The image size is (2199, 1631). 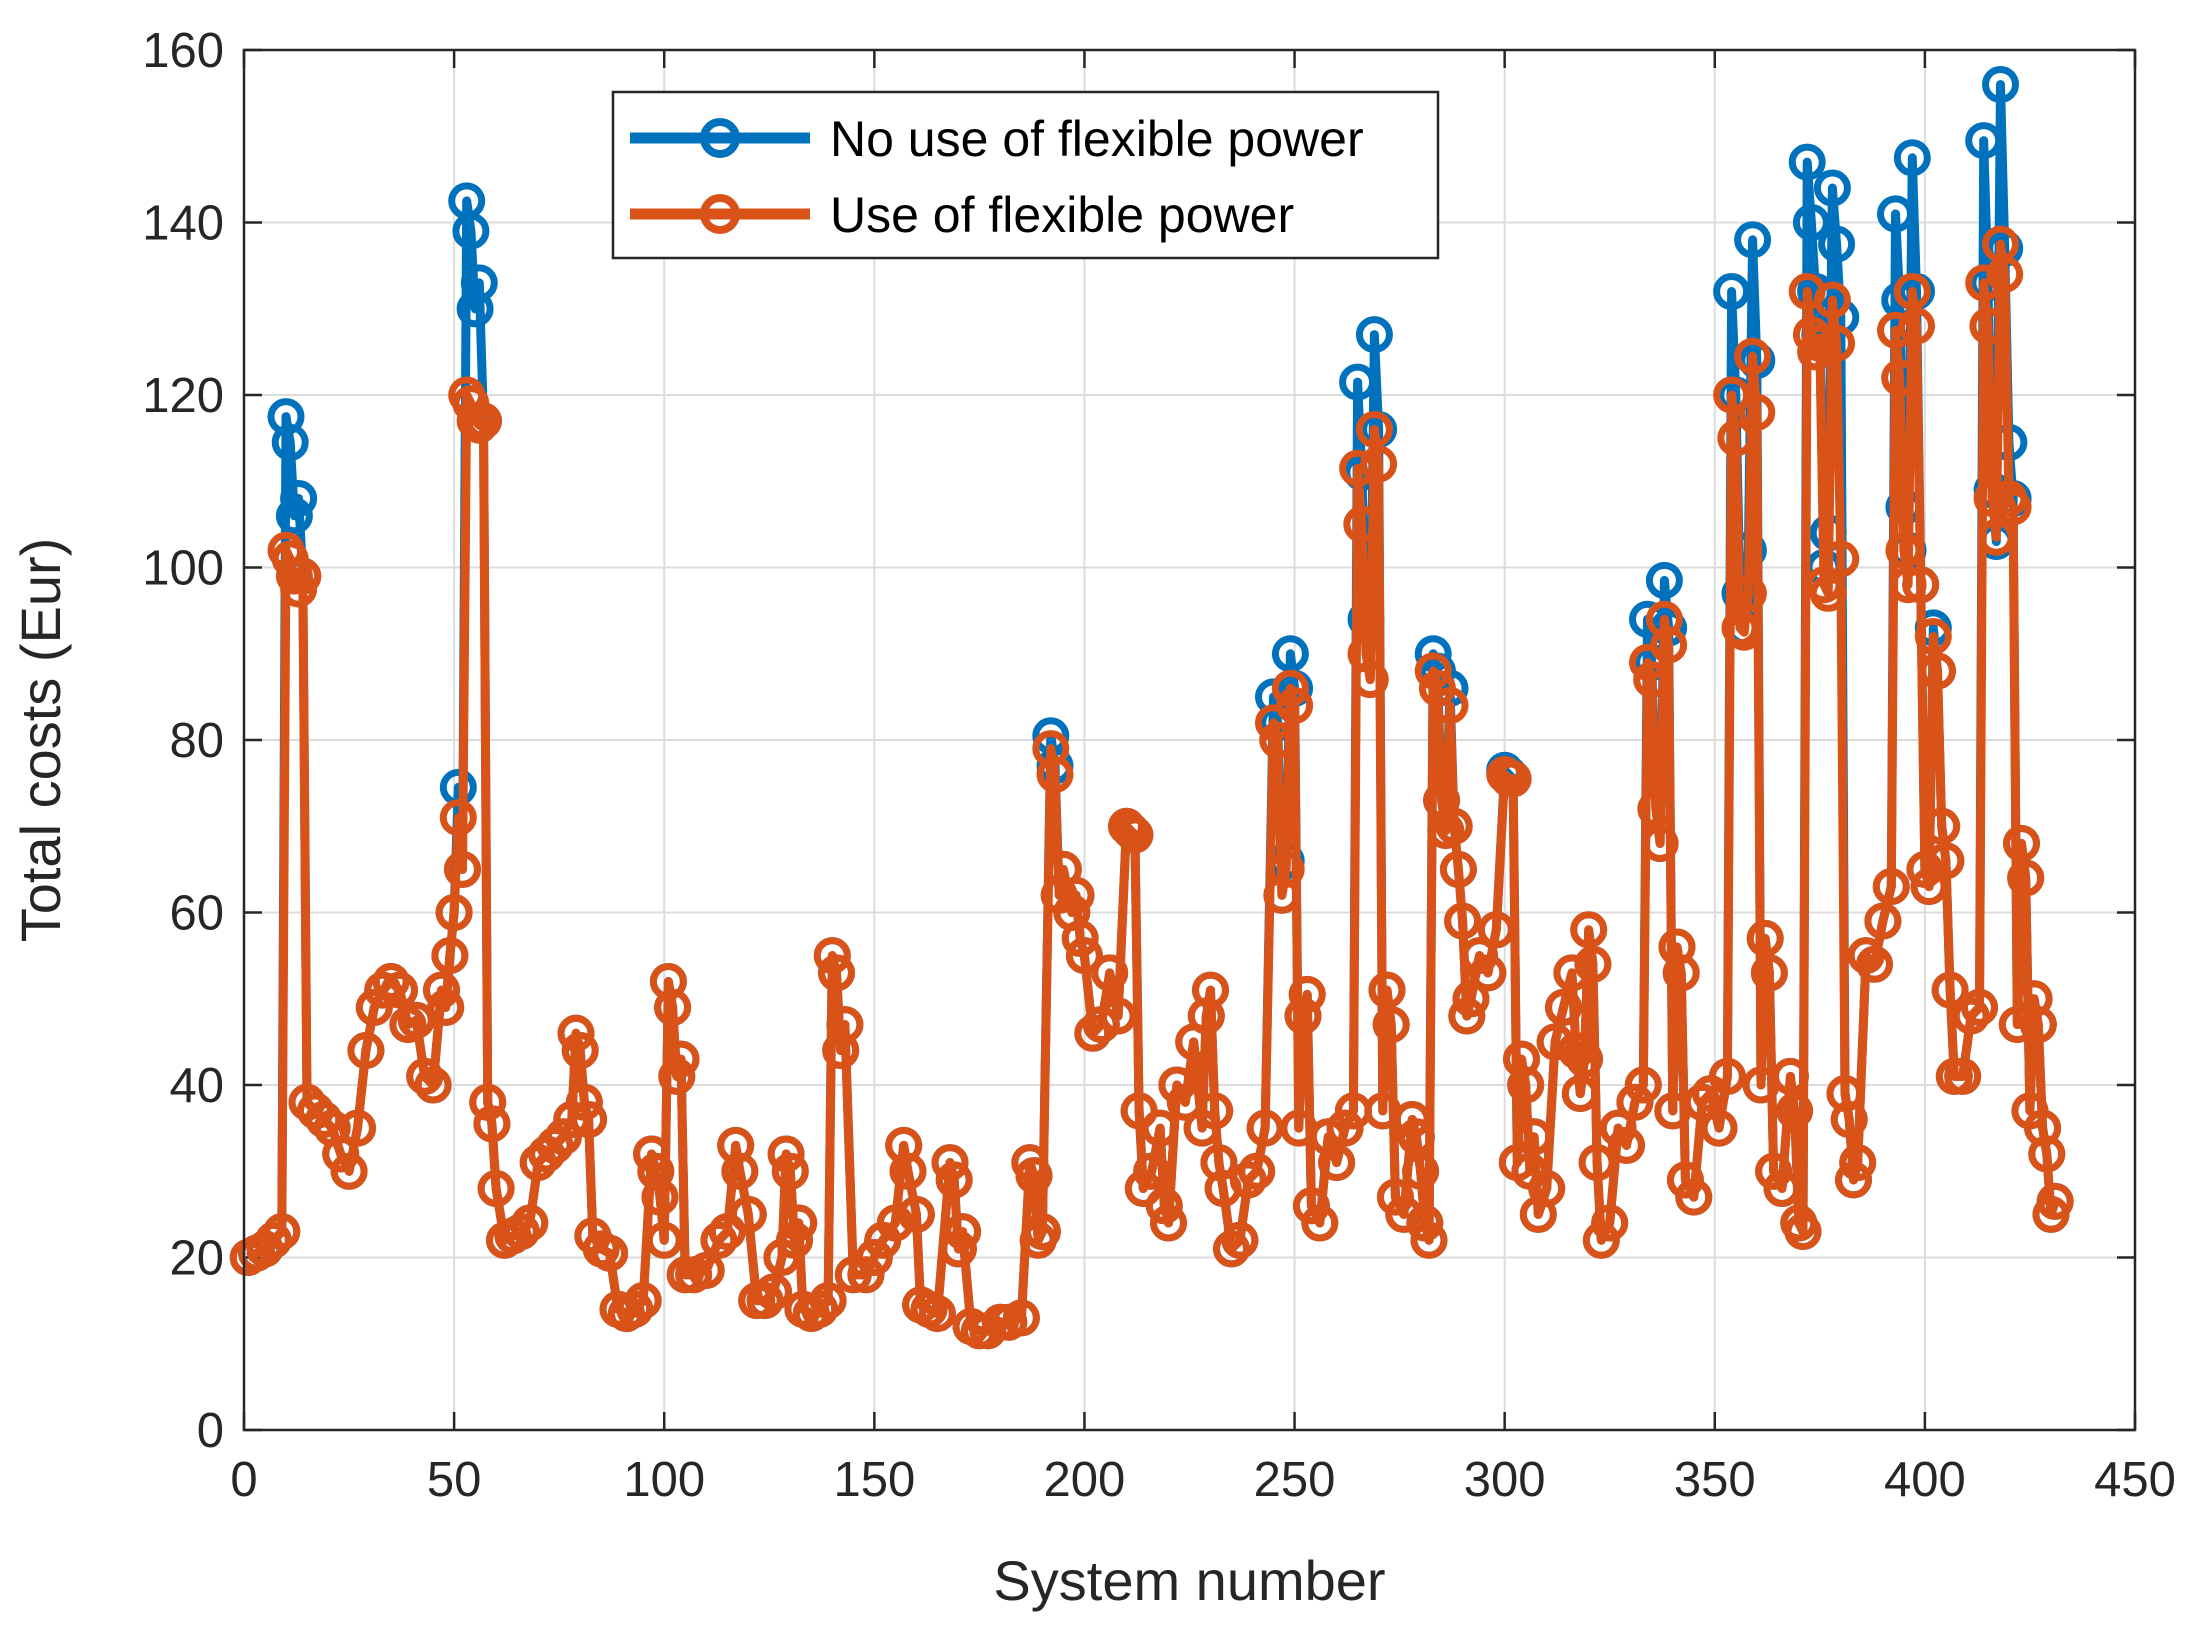 What do you see at coordinates (997, 139) in the screenshot?
I see `legend-entry-no-flex: No use of flexible power` at bounding box center [997, 139].